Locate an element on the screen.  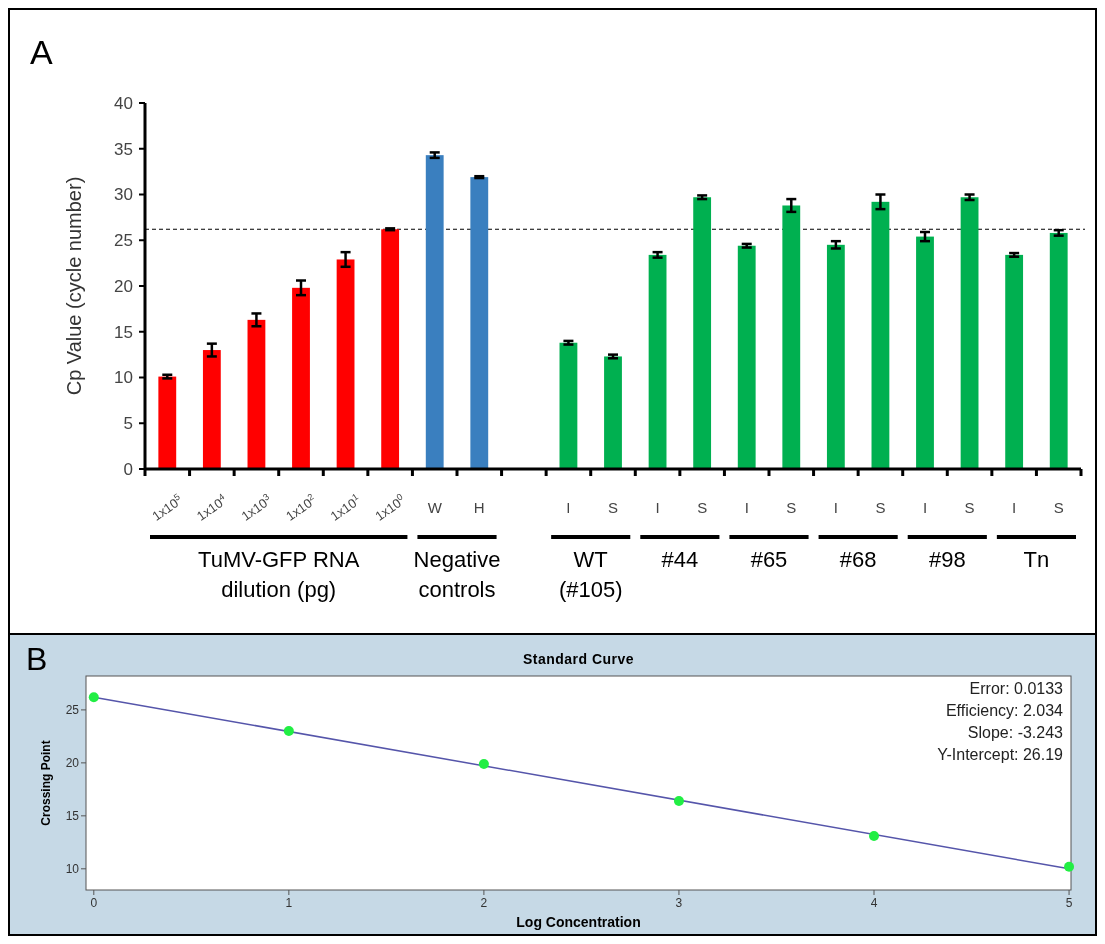
y-axis-title: Crossing Point is located at coordinates (46, 783).